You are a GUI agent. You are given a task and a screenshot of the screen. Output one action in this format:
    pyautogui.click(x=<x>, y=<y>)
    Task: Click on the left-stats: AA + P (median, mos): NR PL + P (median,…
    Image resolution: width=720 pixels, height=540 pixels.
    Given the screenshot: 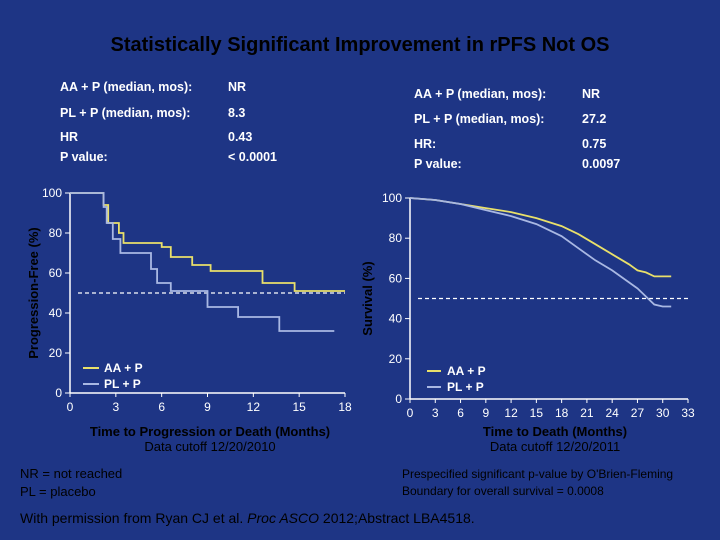 What is the action you would take?
    pyautogui.click(x=195, y=130)
    